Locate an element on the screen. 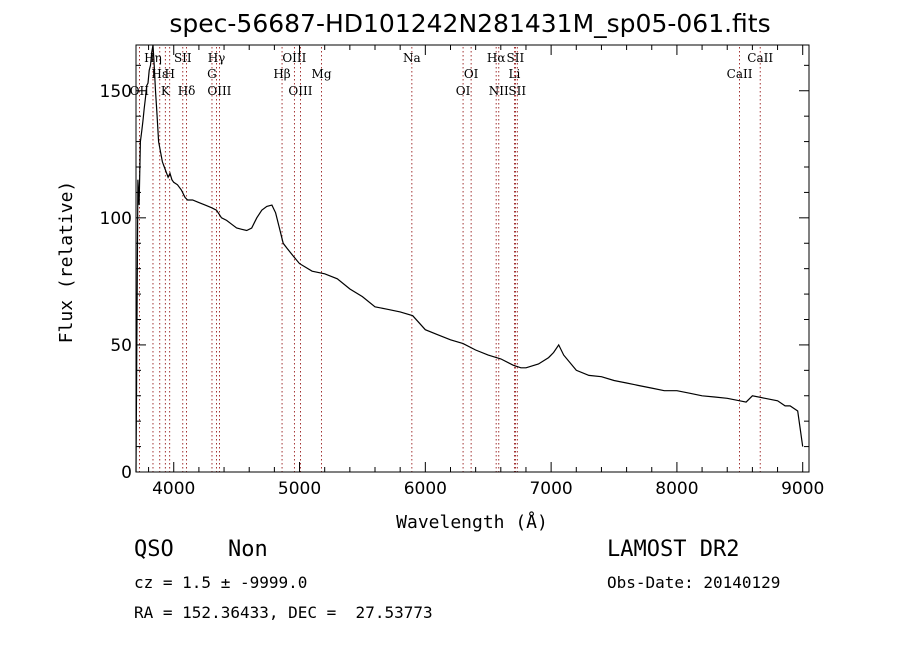  spectral-line-label: Hγ is located at coordinates (217, 58).